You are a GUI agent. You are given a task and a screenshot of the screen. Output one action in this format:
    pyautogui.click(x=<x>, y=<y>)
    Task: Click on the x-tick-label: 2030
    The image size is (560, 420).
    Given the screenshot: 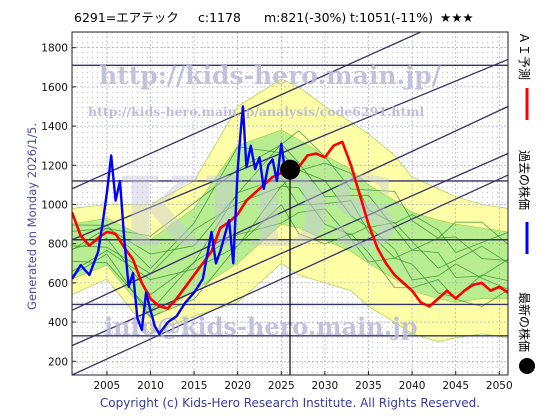 What is the action you would take?
    pyautogui.click(x=325, y=386)
    